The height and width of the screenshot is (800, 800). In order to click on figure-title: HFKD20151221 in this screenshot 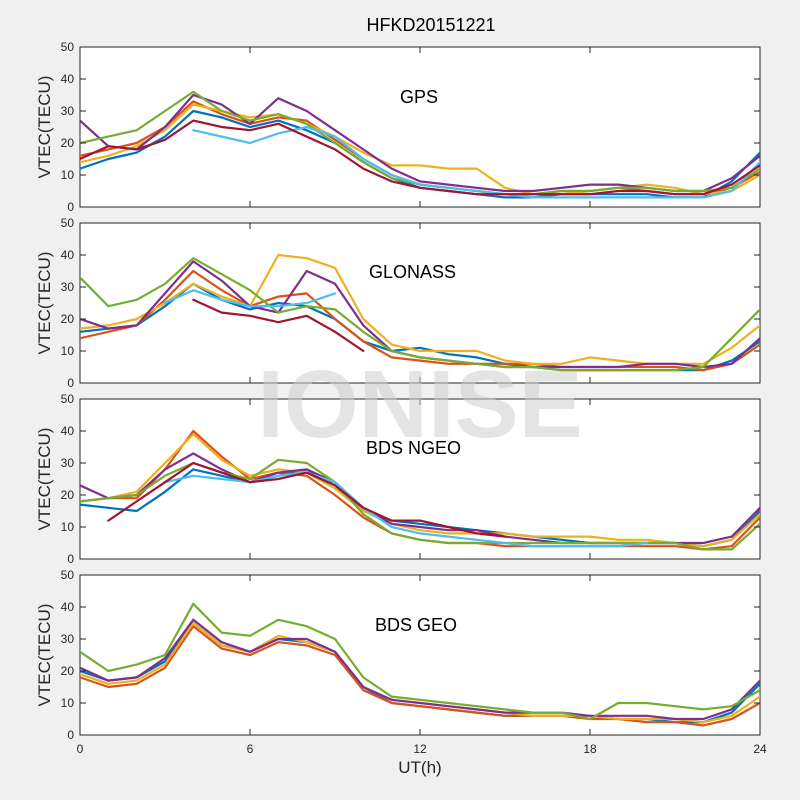, I will do `click(430, 25)`.